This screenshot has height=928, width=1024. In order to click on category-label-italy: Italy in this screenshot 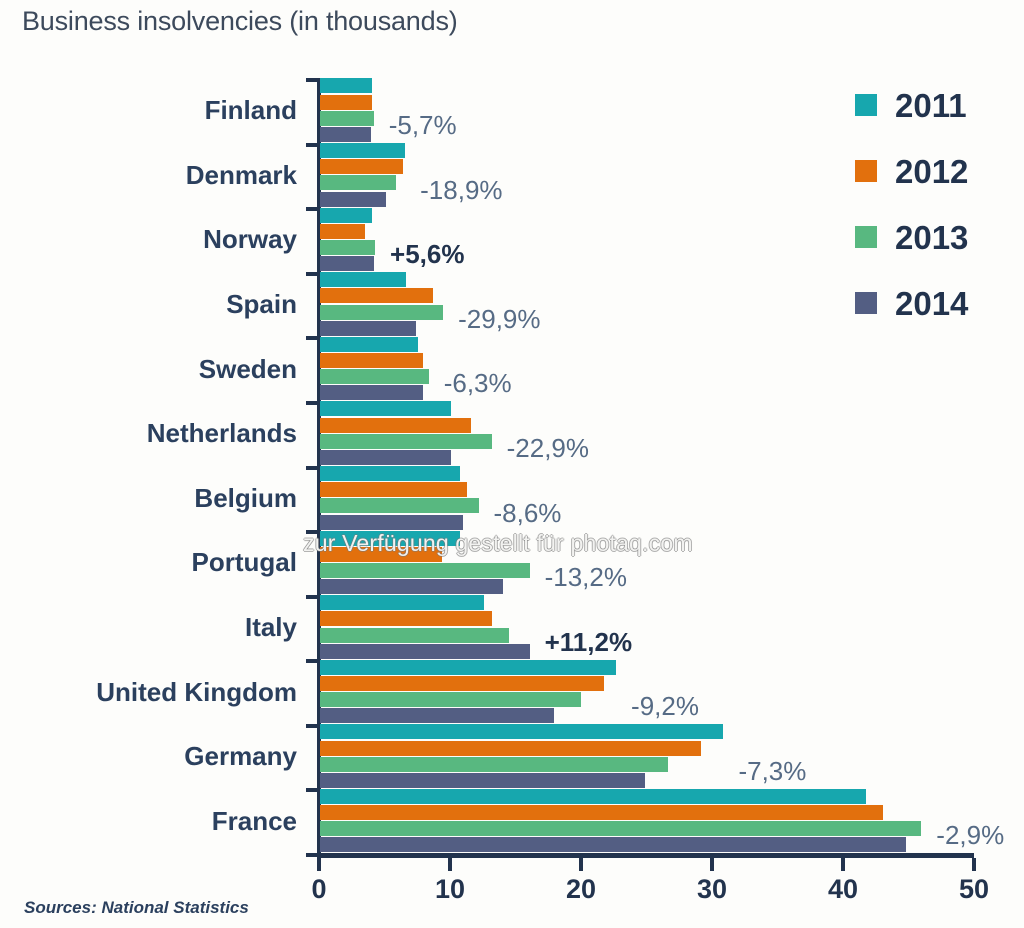, I will do `click(270, 626)`.